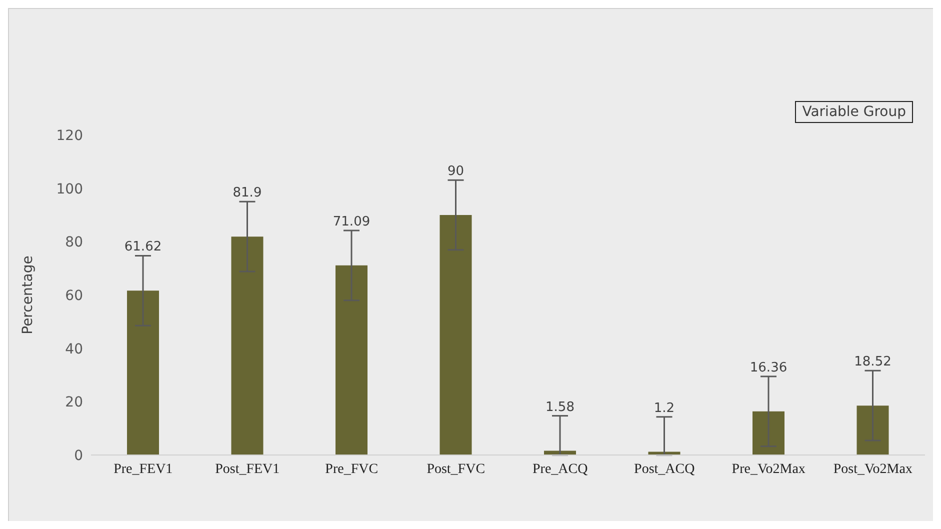  What do you see at coordinates (872, 469) in the screenshot?
I see `x-tick-label: Post_Vo2Max` at bounding box center [872, 469].